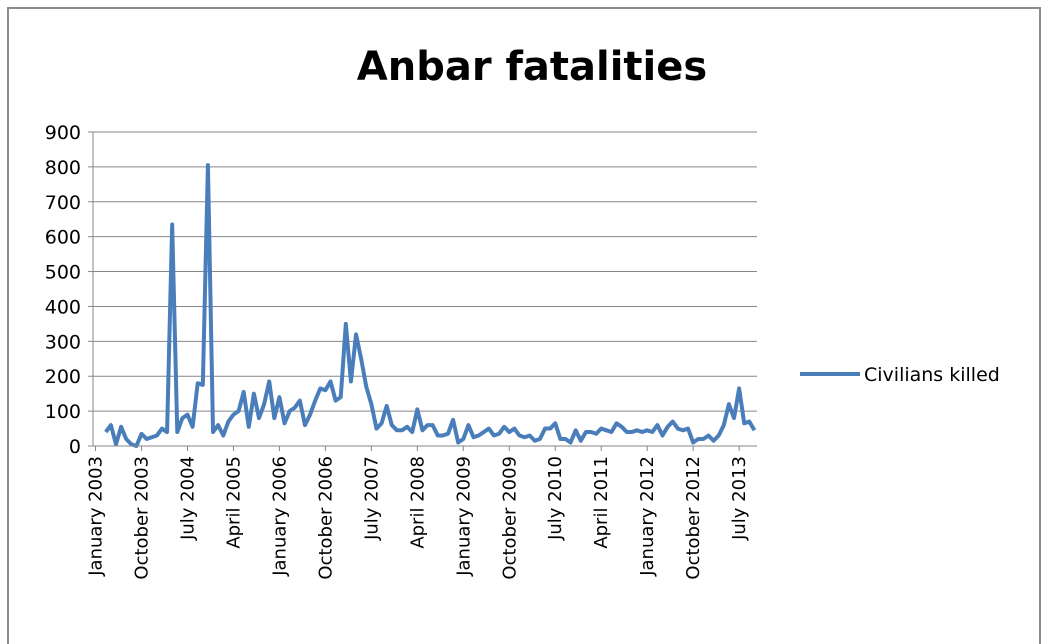 This screenshot has height=644, width=1048. What do you see at coordinates (739, 498) in the screenshot?
I see `x-tick-label: July 2013` at bounding box center [739, 498].